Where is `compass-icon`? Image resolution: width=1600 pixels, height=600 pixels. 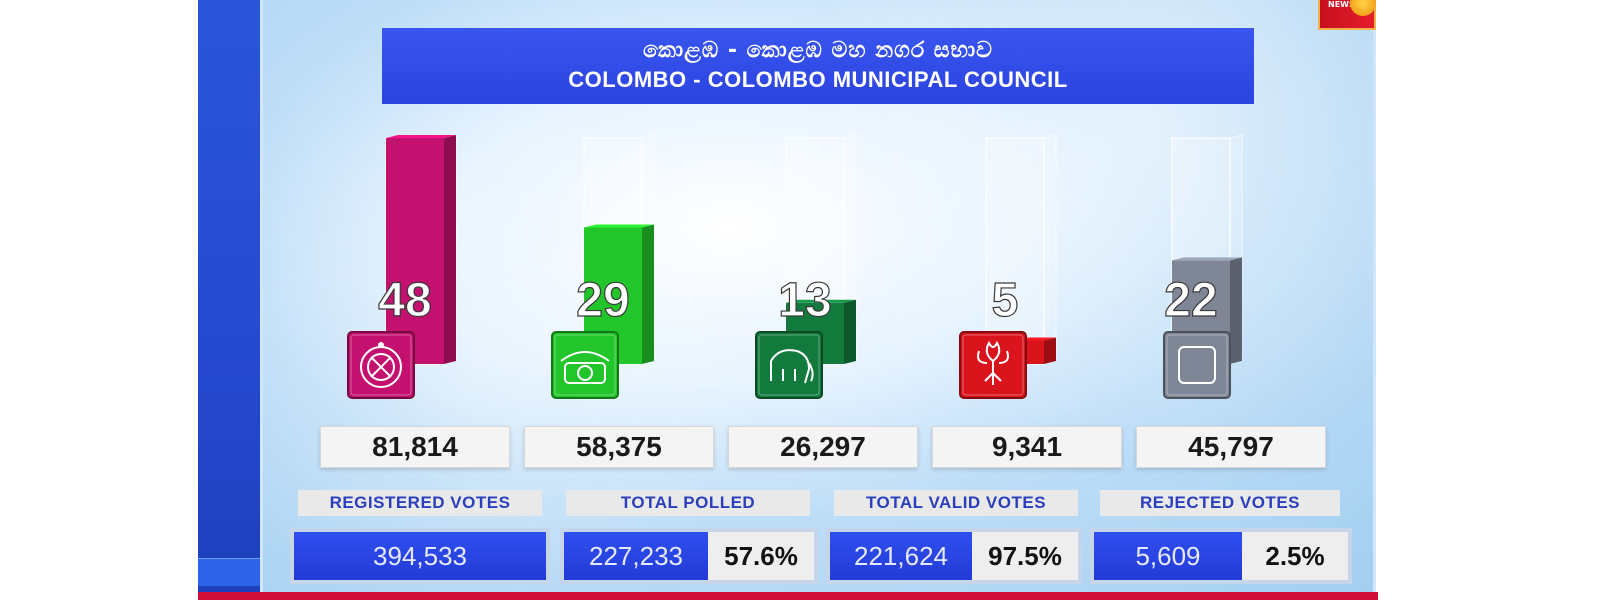
compass-icon is located at coordinates (381, 365).